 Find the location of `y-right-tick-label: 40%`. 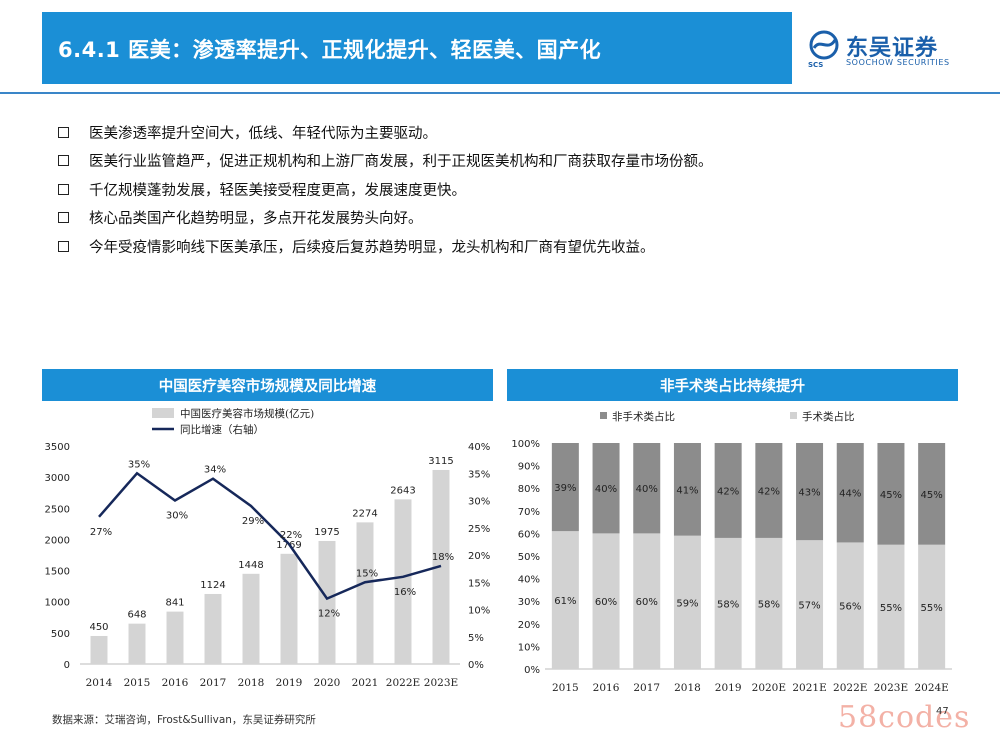

y-right-tick-label: 40% is located at coordinates (479, 447).